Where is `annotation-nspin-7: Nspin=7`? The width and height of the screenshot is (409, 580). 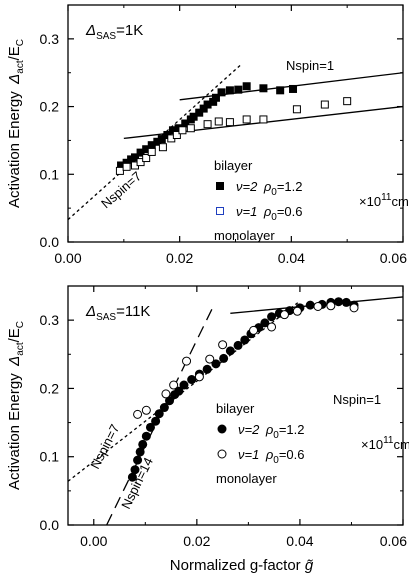 annotation-nspin-7: Nspin=7 is located at coordinates (104, 447).